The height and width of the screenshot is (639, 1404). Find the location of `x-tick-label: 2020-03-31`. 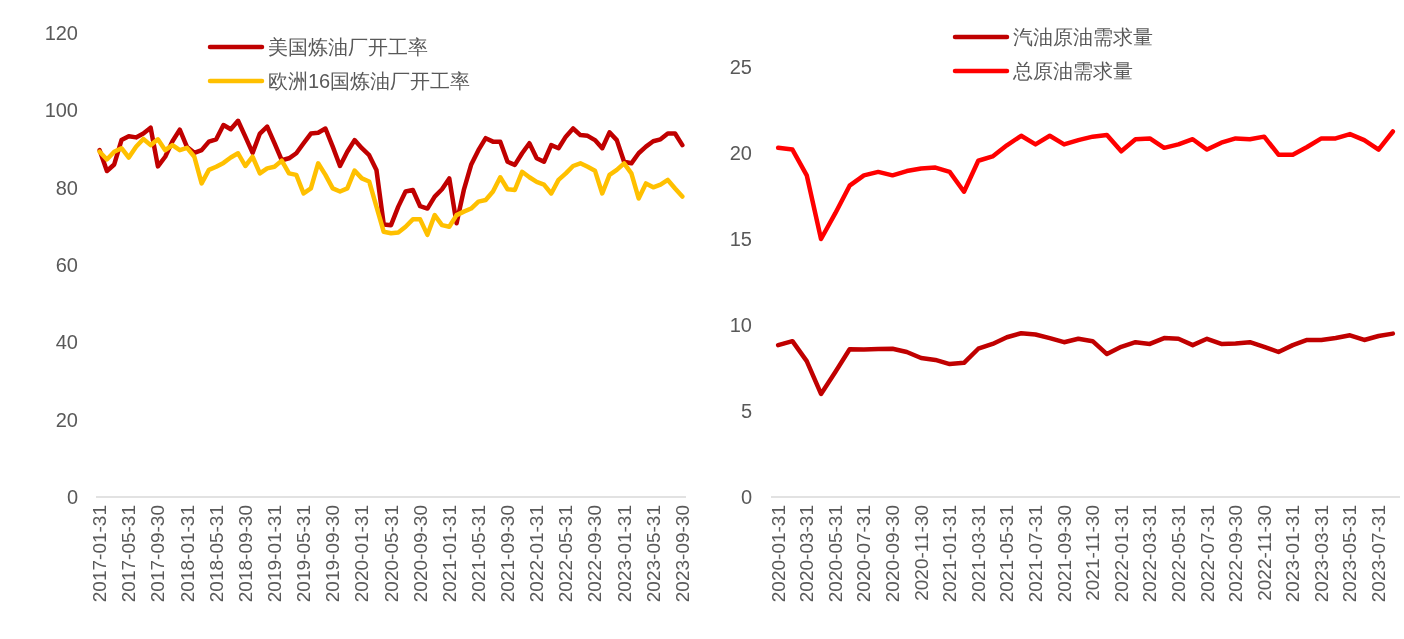

x-tick-label: 2020-03-31 is located at coordinates (807, 554).